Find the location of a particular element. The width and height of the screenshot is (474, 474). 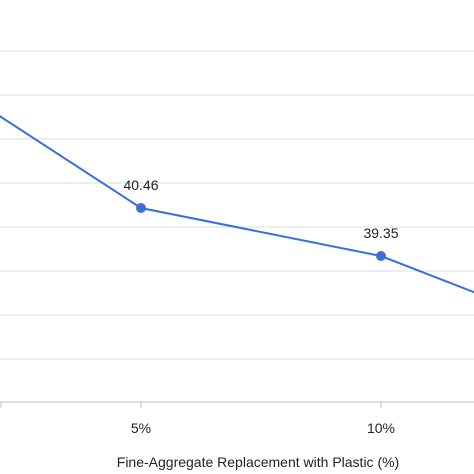

x-tick-label: 5% is located at coordinates (141, 428).